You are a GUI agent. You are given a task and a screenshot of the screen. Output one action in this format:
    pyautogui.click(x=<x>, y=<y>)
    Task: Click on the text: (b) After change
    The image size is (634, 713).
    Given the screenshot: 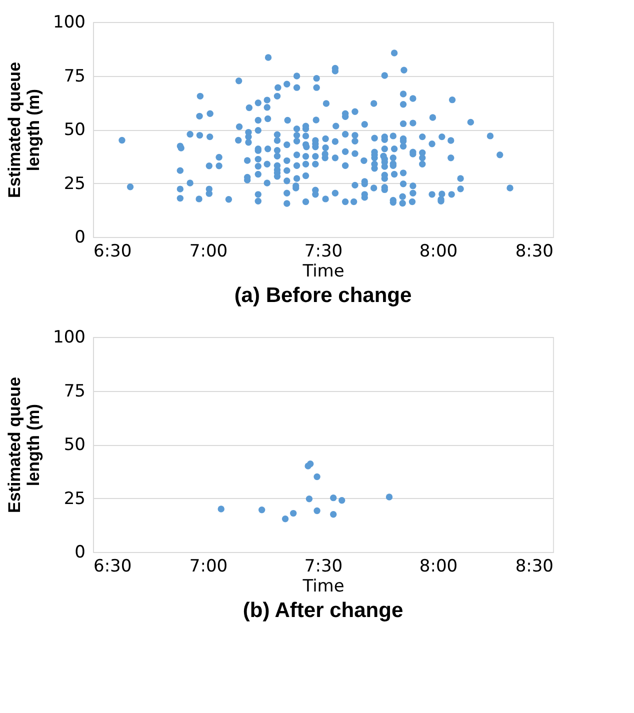 What is the action you would take?
    pyautogui.click(x=323, y=610)
    